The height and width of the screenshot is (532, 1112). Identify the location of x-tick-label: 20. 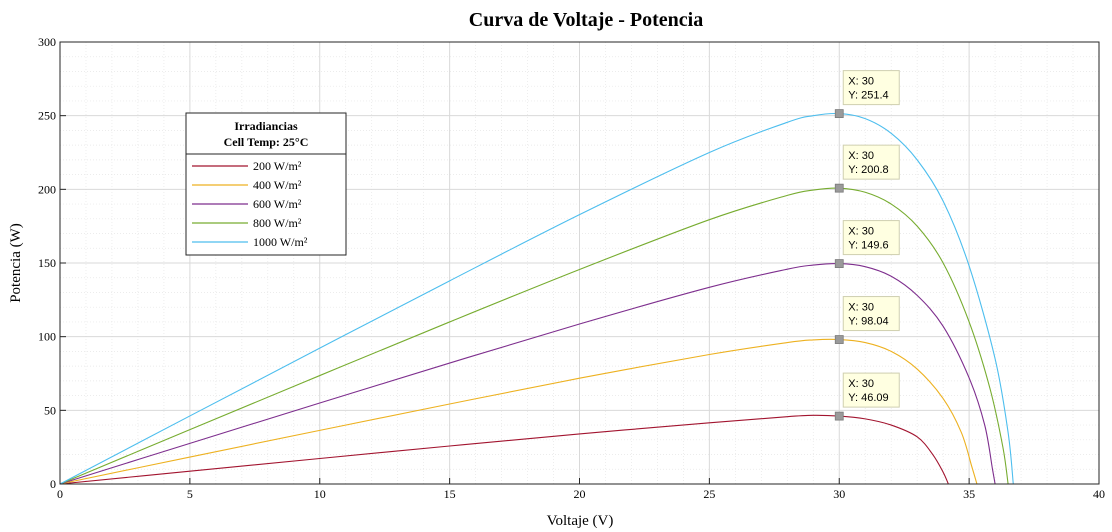
(580, 494).